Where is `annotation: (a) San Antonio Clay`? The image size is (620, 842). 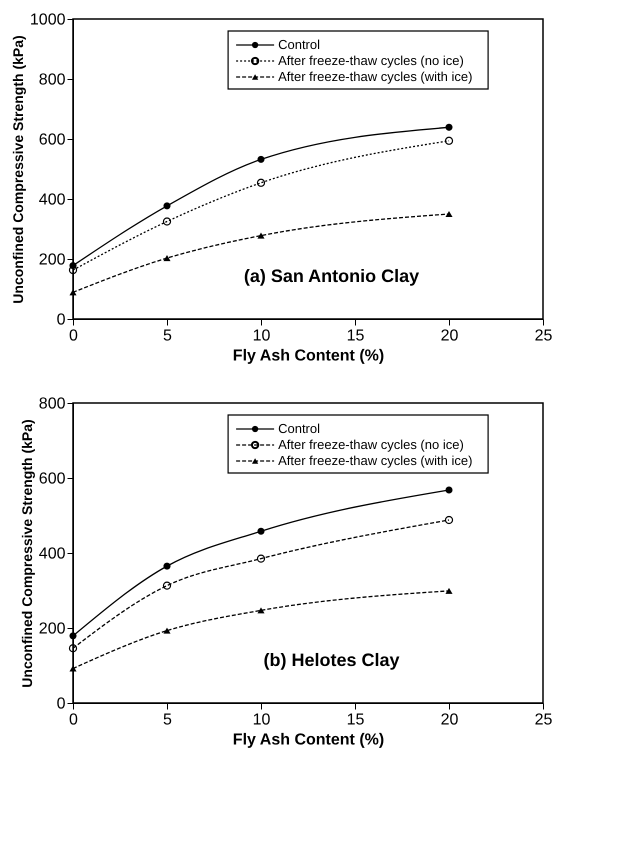 annotation: (a) San Antonio Clay is located at coordinates (332, 276).